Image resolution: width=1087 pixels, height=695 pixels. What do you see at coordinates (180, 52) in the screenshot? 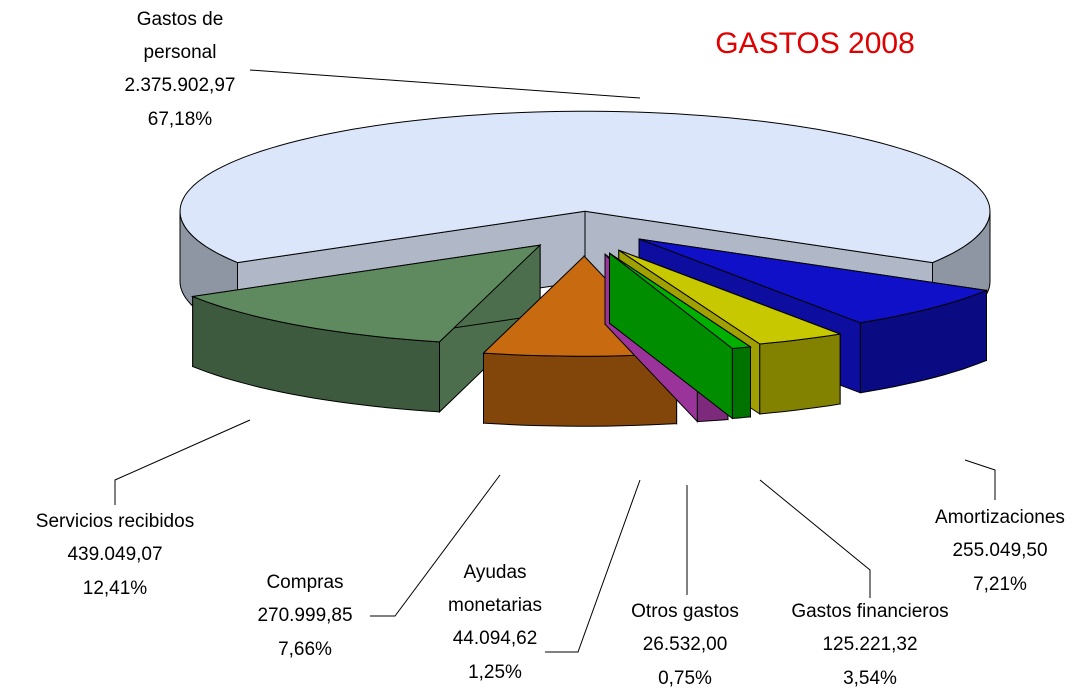
I see `label-line: personal` at bounding box center [180, 52].